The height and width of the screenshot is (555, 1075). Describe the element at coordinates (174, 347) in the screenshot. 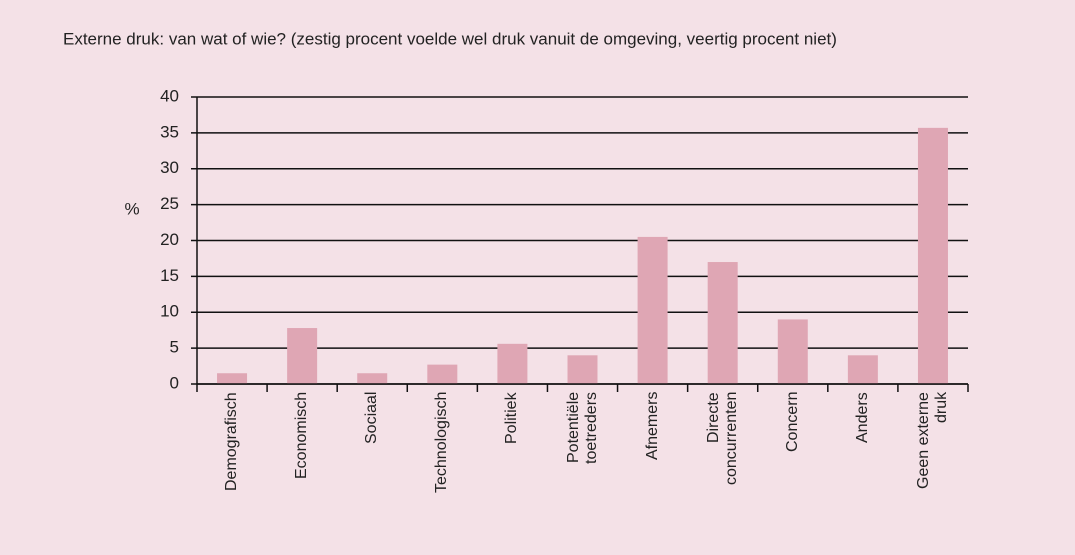

I see `y-tick-label: 5` at that location.